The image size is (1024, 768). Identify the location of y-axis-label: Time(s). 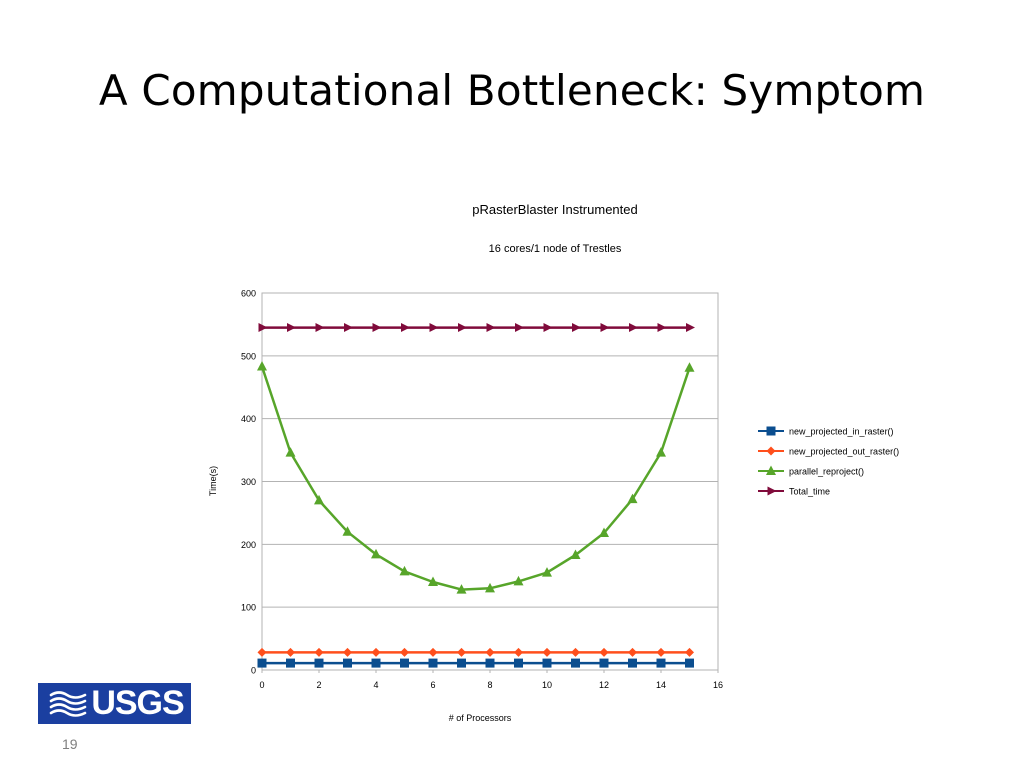
(213, 481).